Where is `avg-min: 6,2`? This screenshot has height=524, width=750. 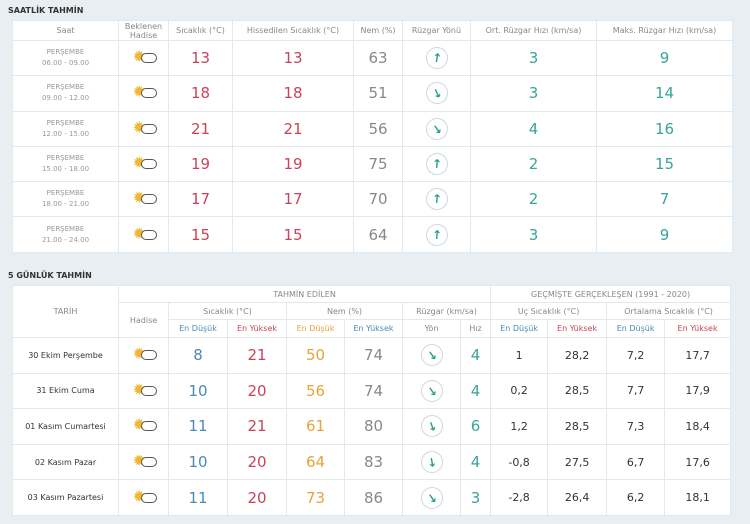
avg-min: 6,2 is located at coordinates (636, 497).